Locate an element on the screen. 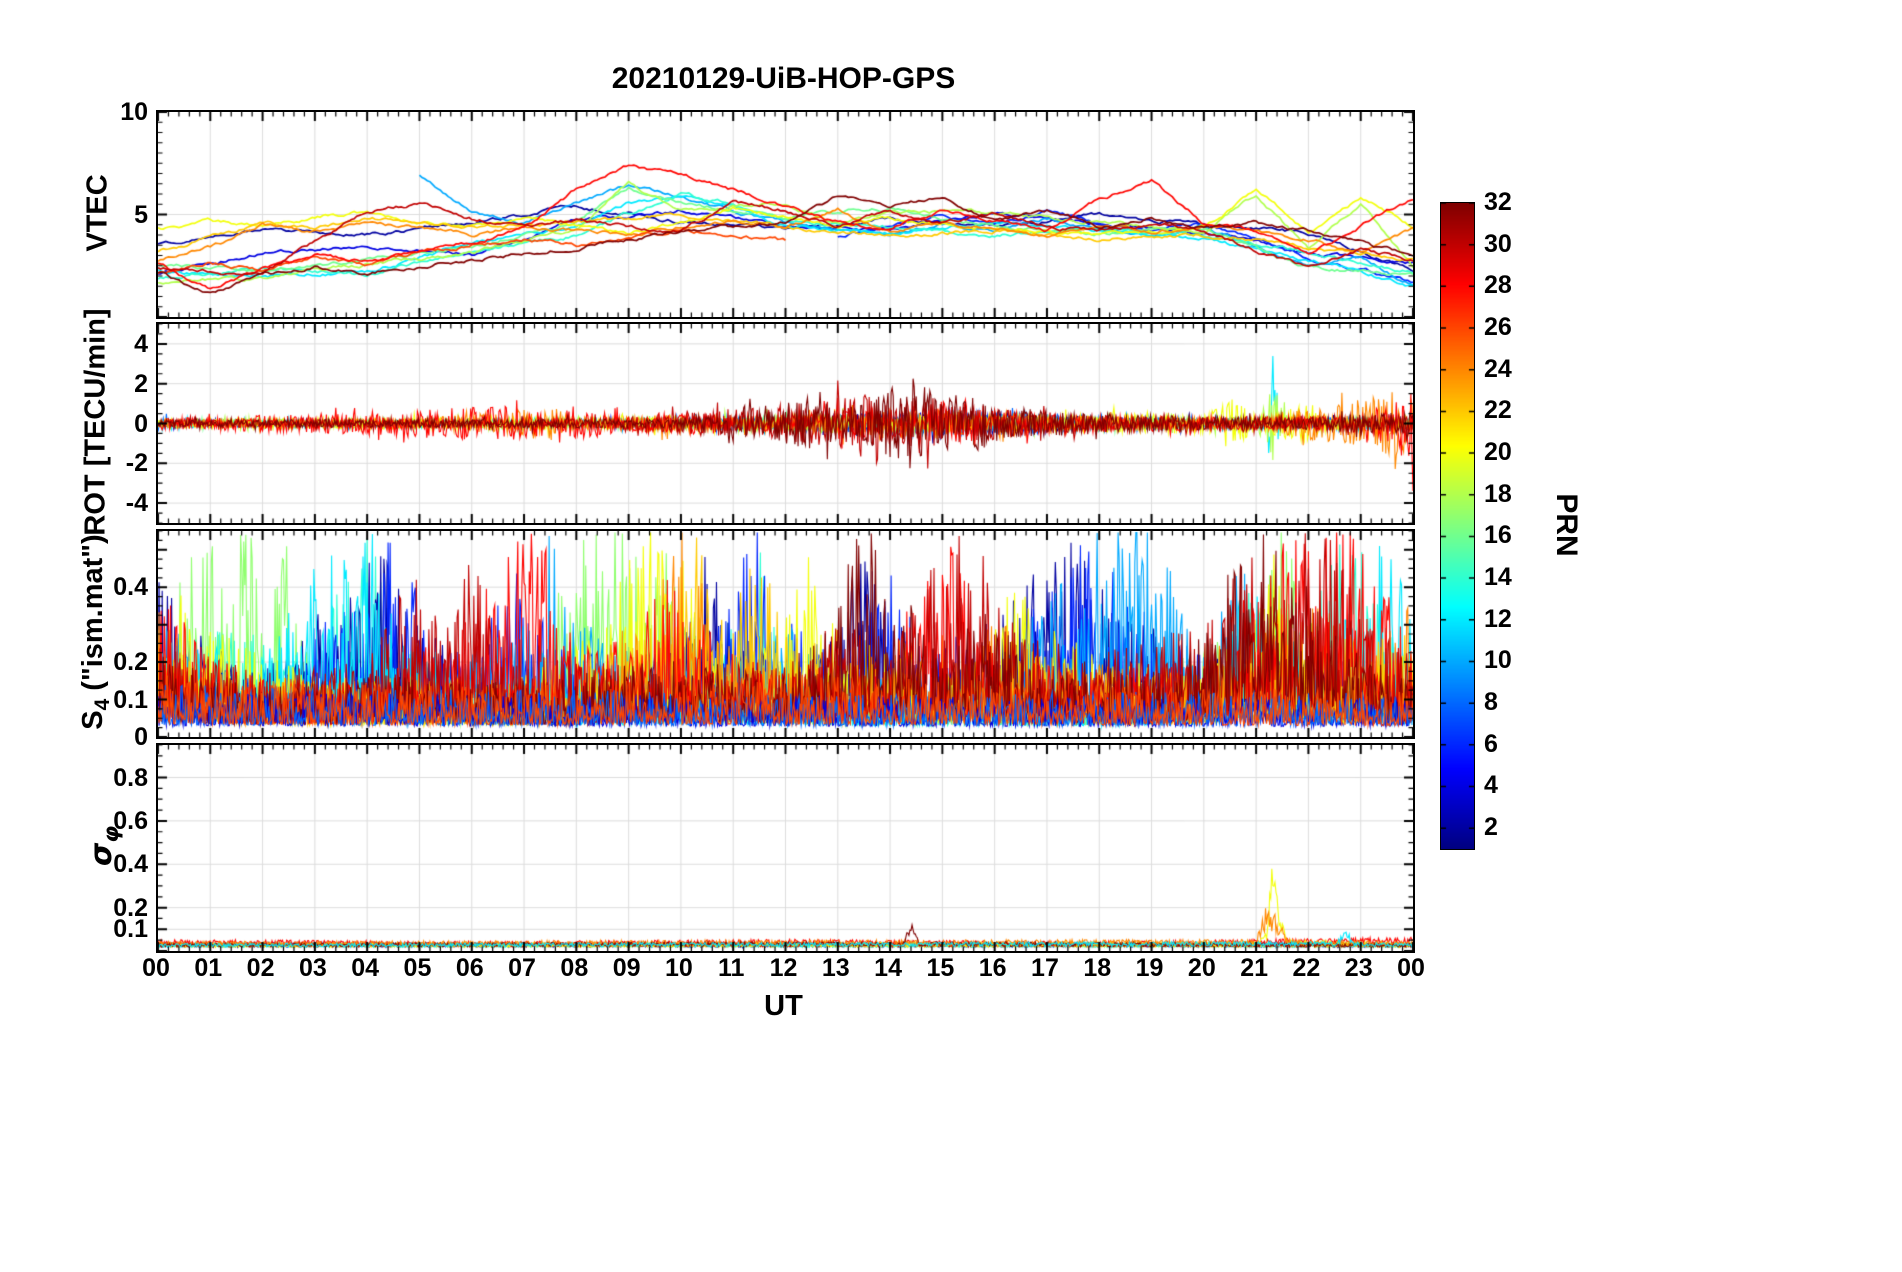  chart-title: 20210129-UiB-HOP-GPS is located at coordinates (783, 78).